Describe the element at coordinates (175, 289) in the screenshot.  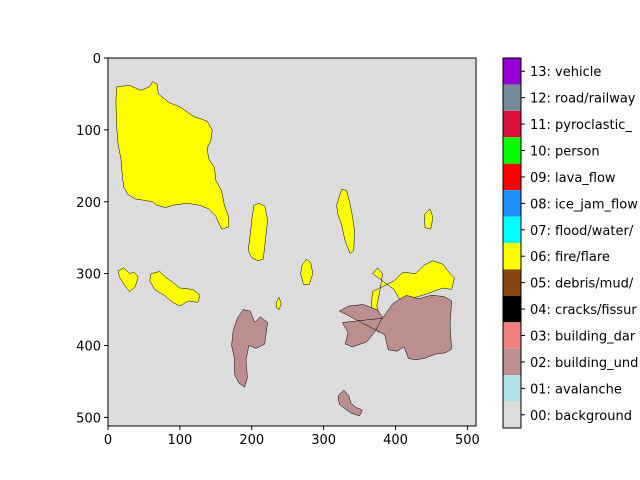
I see `fire-region-mid-left` at that location.